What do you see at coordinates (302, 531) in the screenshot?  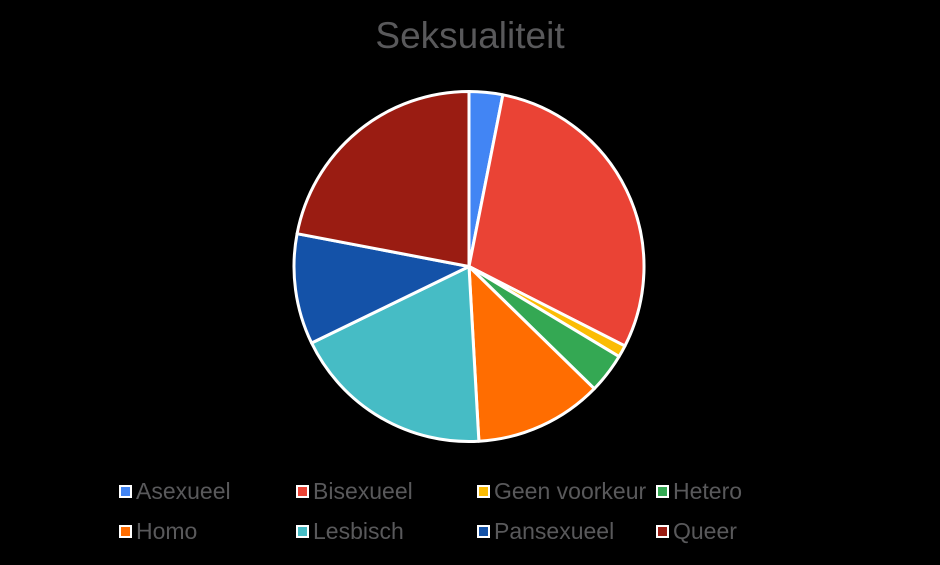 I see `lesbisch-swatch-icon` at bounding box center [302, 531].